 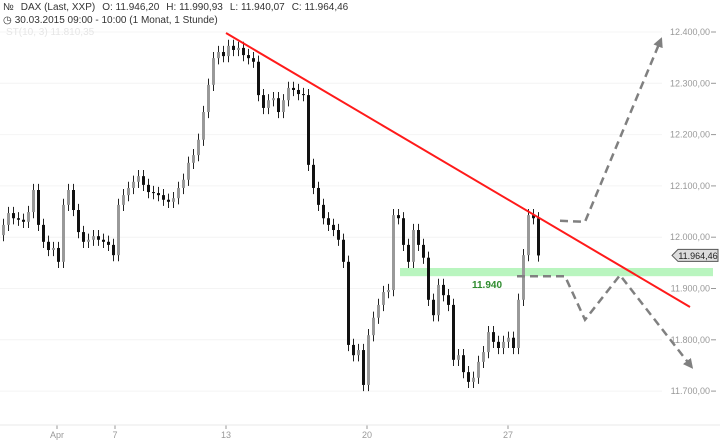 I want to click on indicator-legend: ST(10, 3) 11.810,35, so click(x=53, y=32).